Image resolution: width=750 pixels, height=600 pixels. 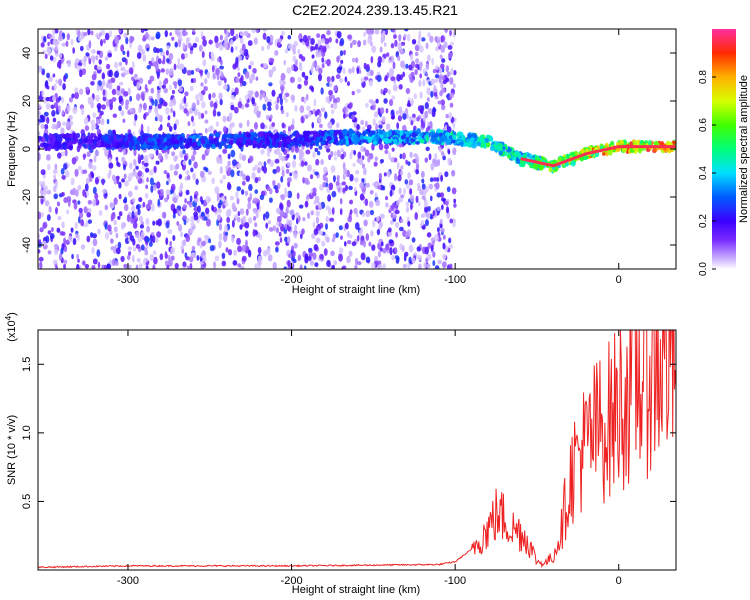 What do you see at coordinates (455, 280) in the screenshot?
I see `spectrogram-xtick-label: -100` at bounding box center [455, 280].